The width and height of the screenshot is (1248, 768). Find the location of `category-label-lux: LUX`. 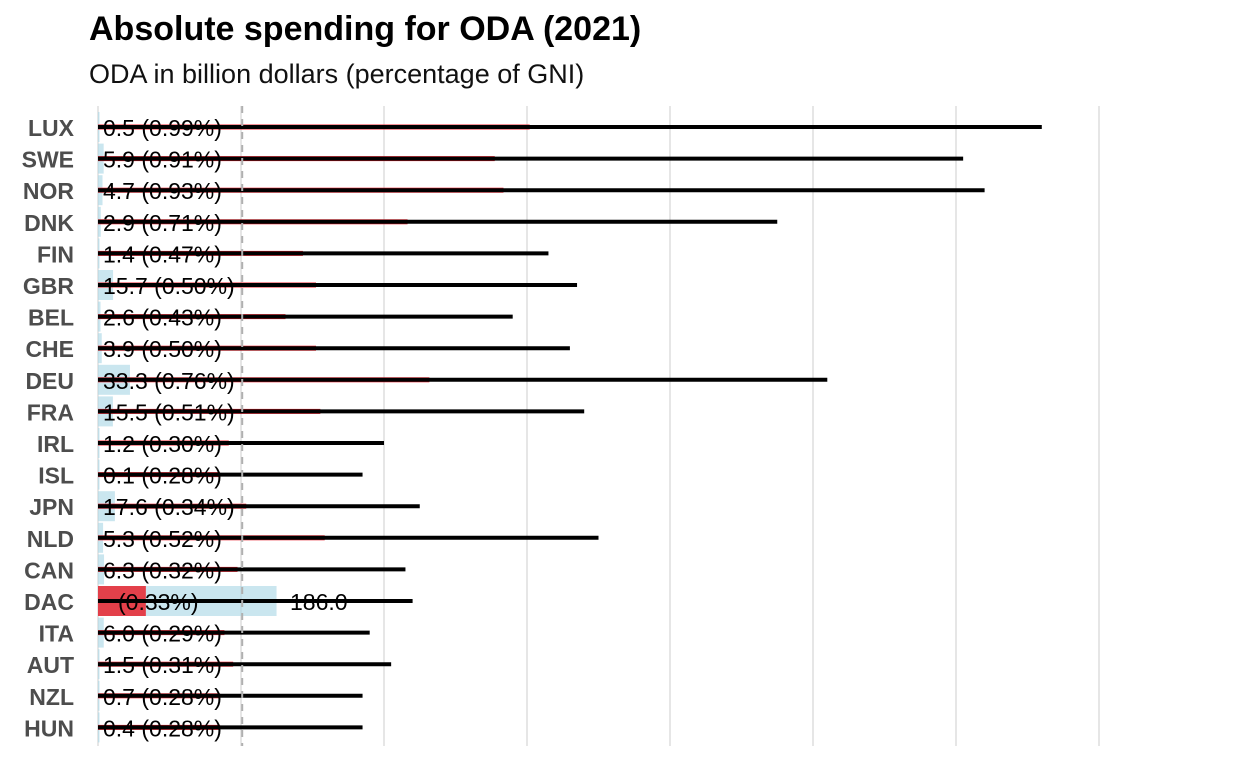

category-label-lux: LUX is located at coordinates (51, 128).